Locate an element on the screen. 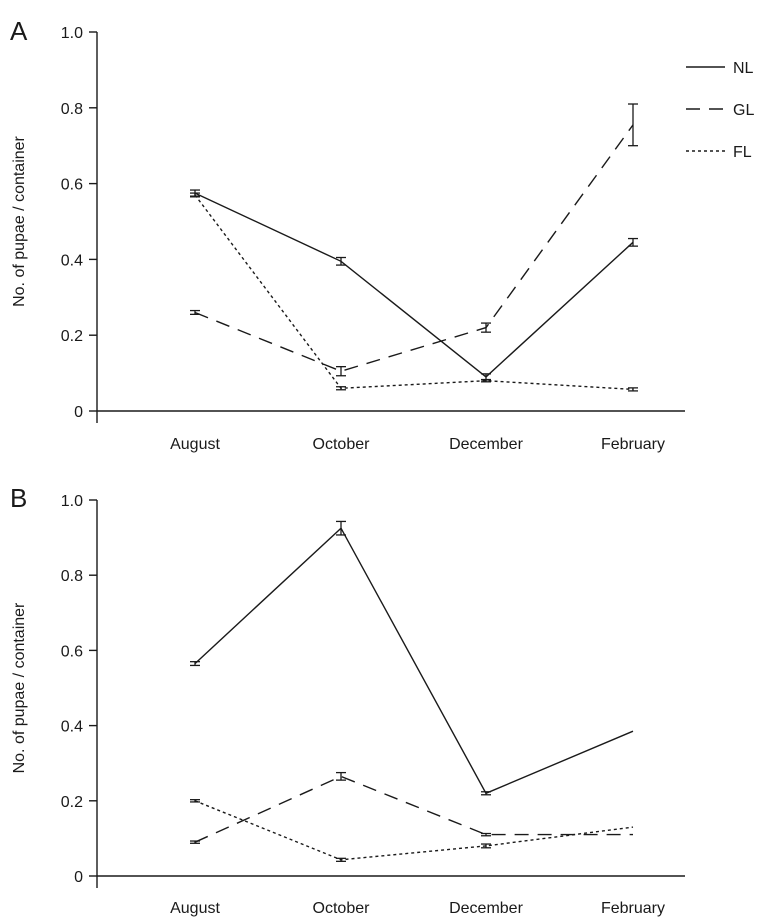 This screenshot has width=768, height=921. legend-label-fl: FL is located at coordinates (742, 152).